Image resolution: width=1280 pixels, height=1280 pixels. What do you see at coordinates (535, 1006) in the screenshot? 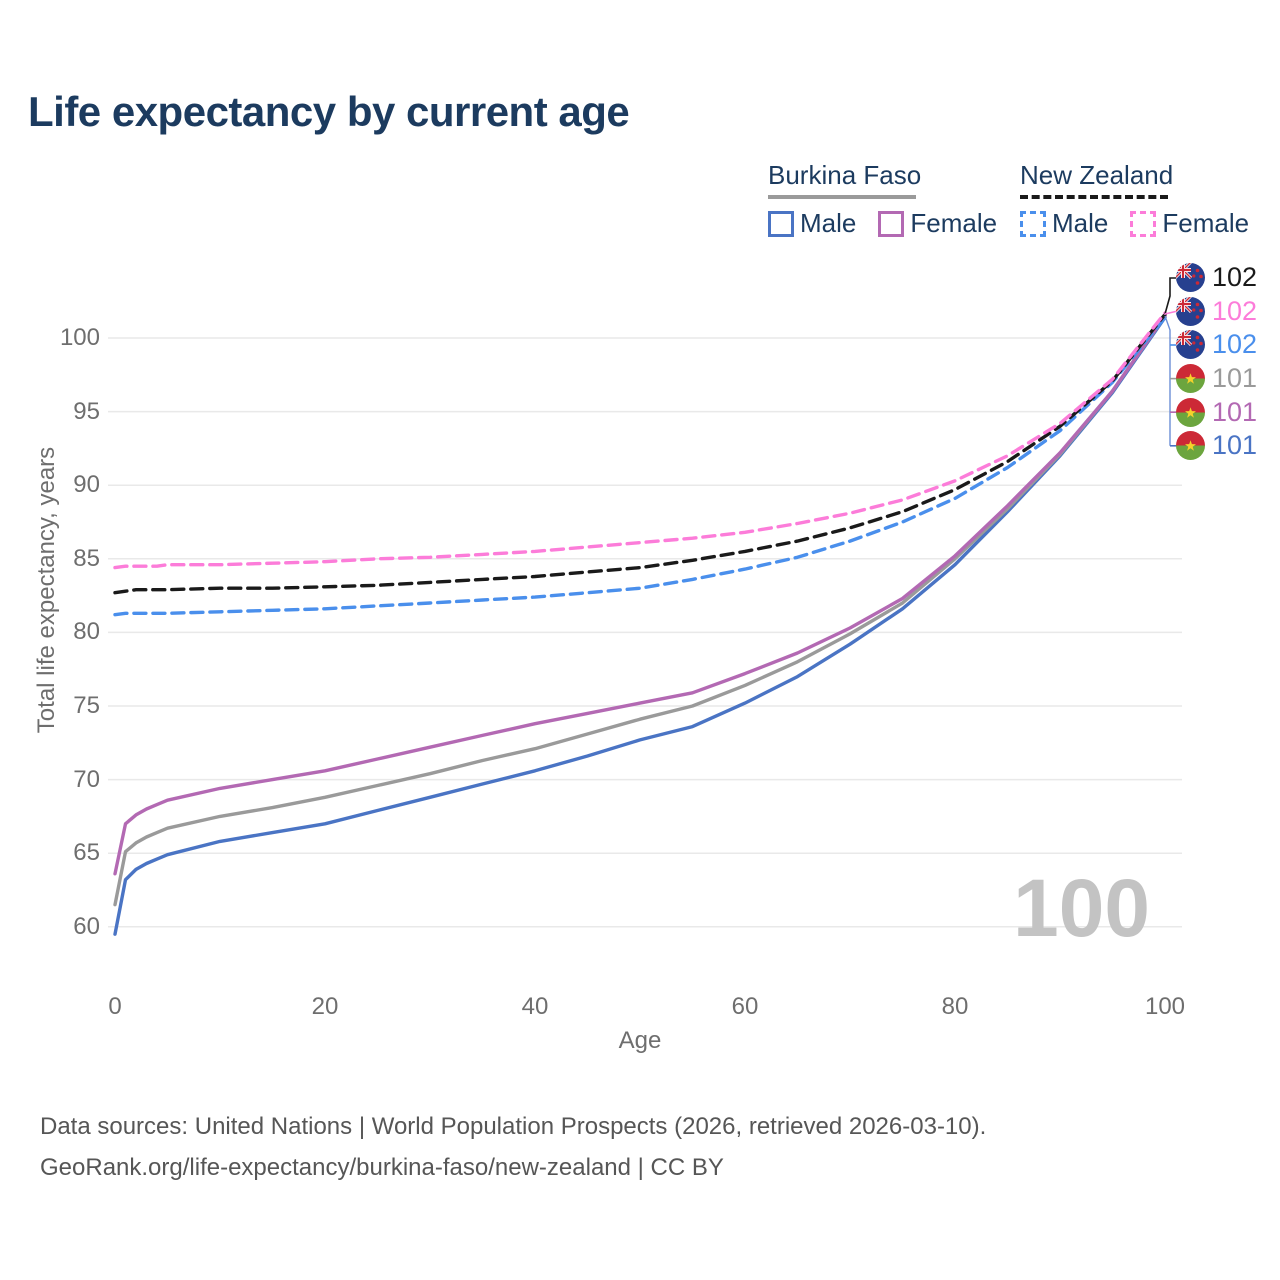
I see `x-tick-label: 40` at bounding box center [535, 1006].